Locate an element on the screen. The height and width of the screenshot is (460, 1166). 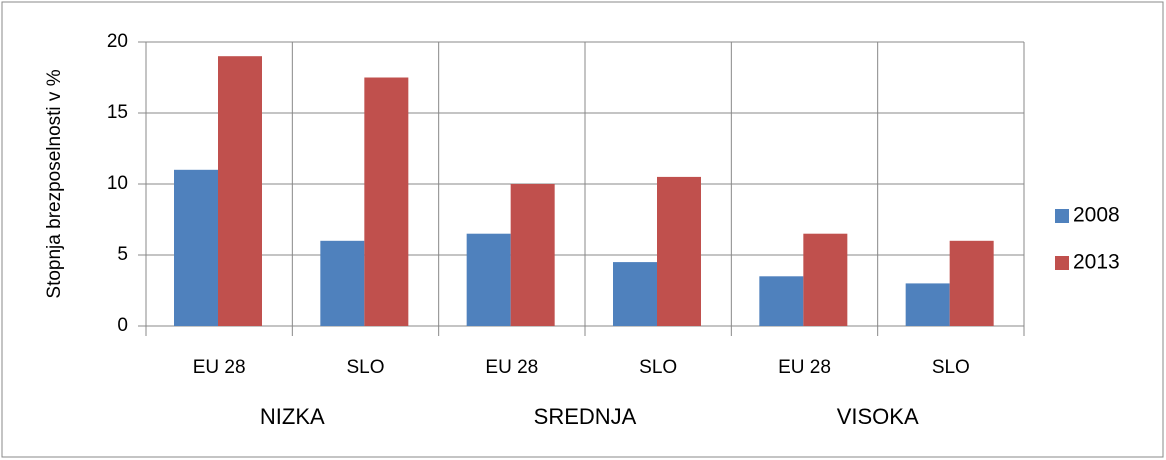
legend-label: 2013 is located at coordinates (1096, 262).